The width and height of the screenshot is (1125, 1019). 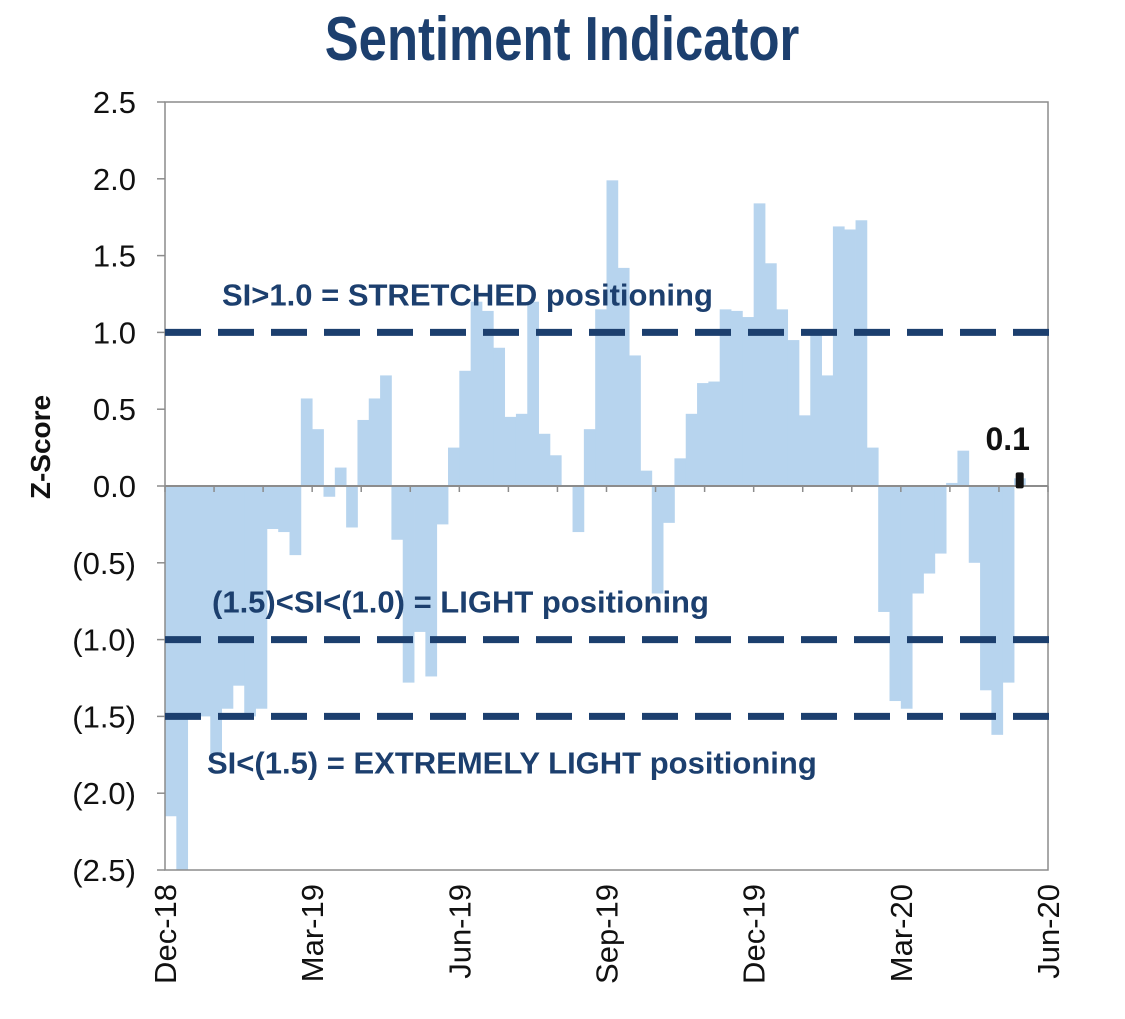 What do you see at coordinates (114, 102) in the screenshot?
I see `y-tick-label: 2.5` at bounding box center [114, 102].